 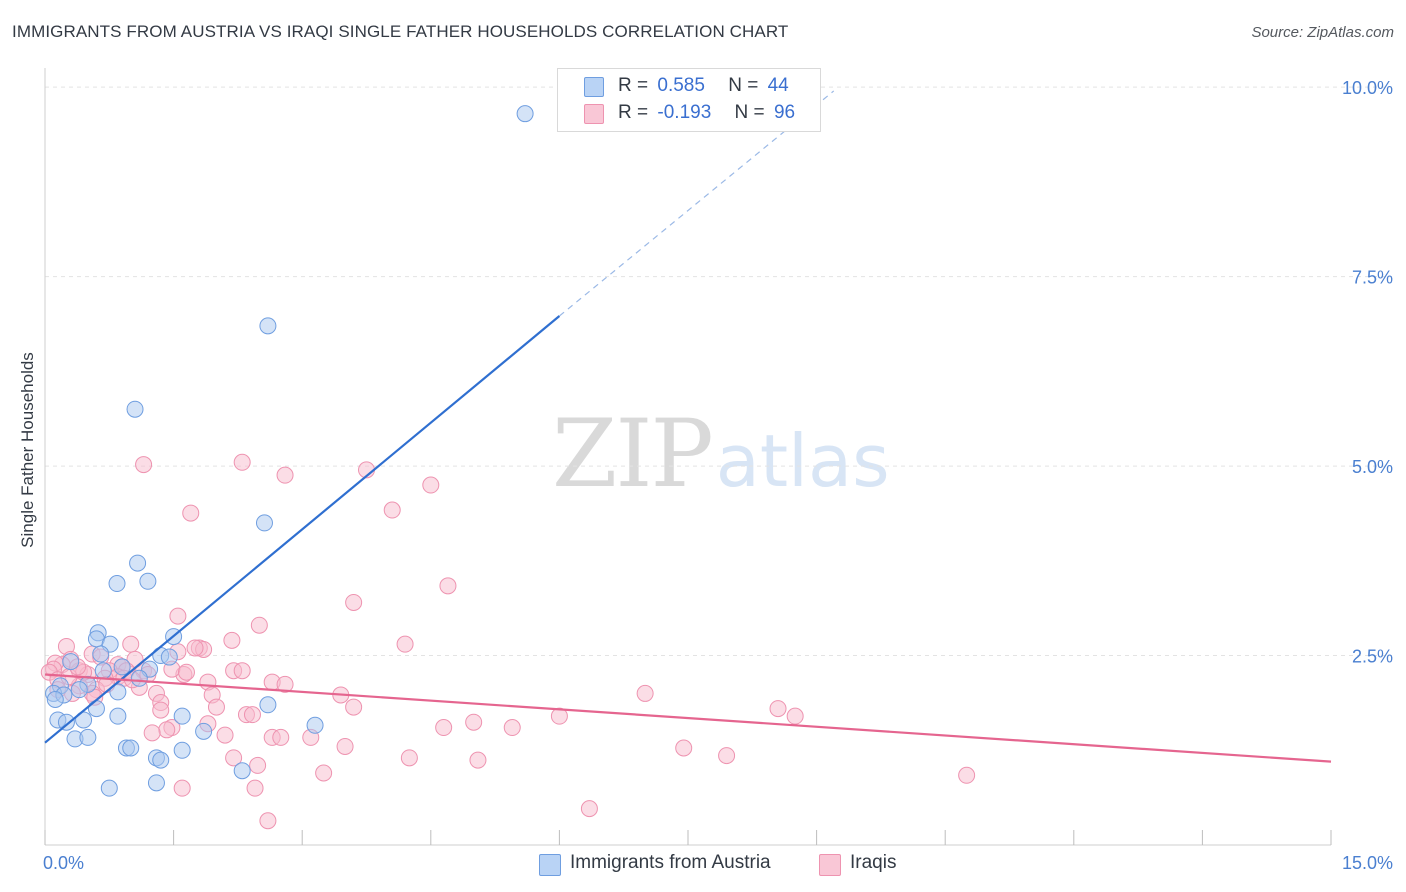 I want to click on austria-r-label: R =, so click(x=633, y=85).